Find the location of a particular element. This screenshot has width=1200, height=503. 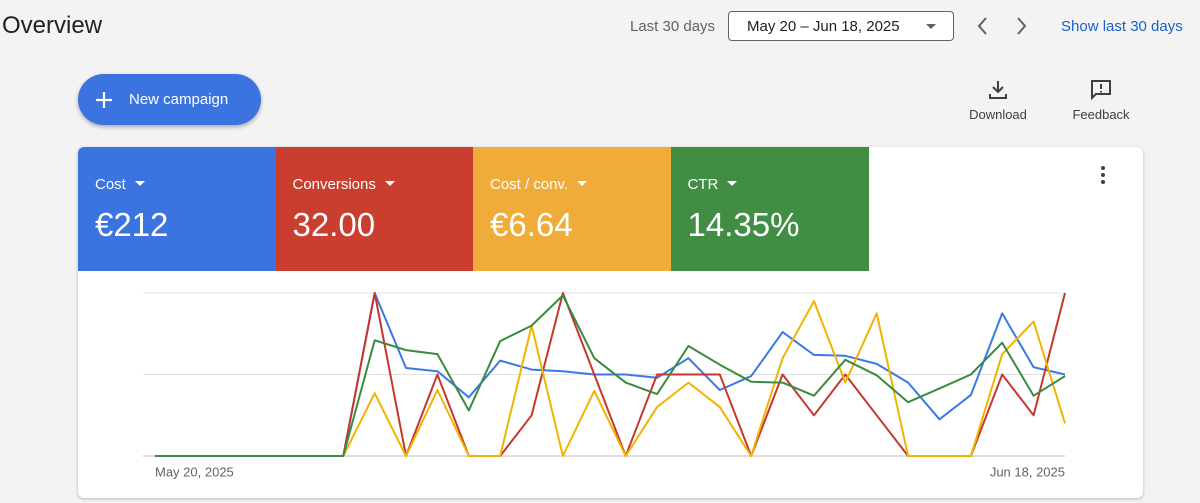

metric-value: €6.64 is located at coordinates (531, 224).